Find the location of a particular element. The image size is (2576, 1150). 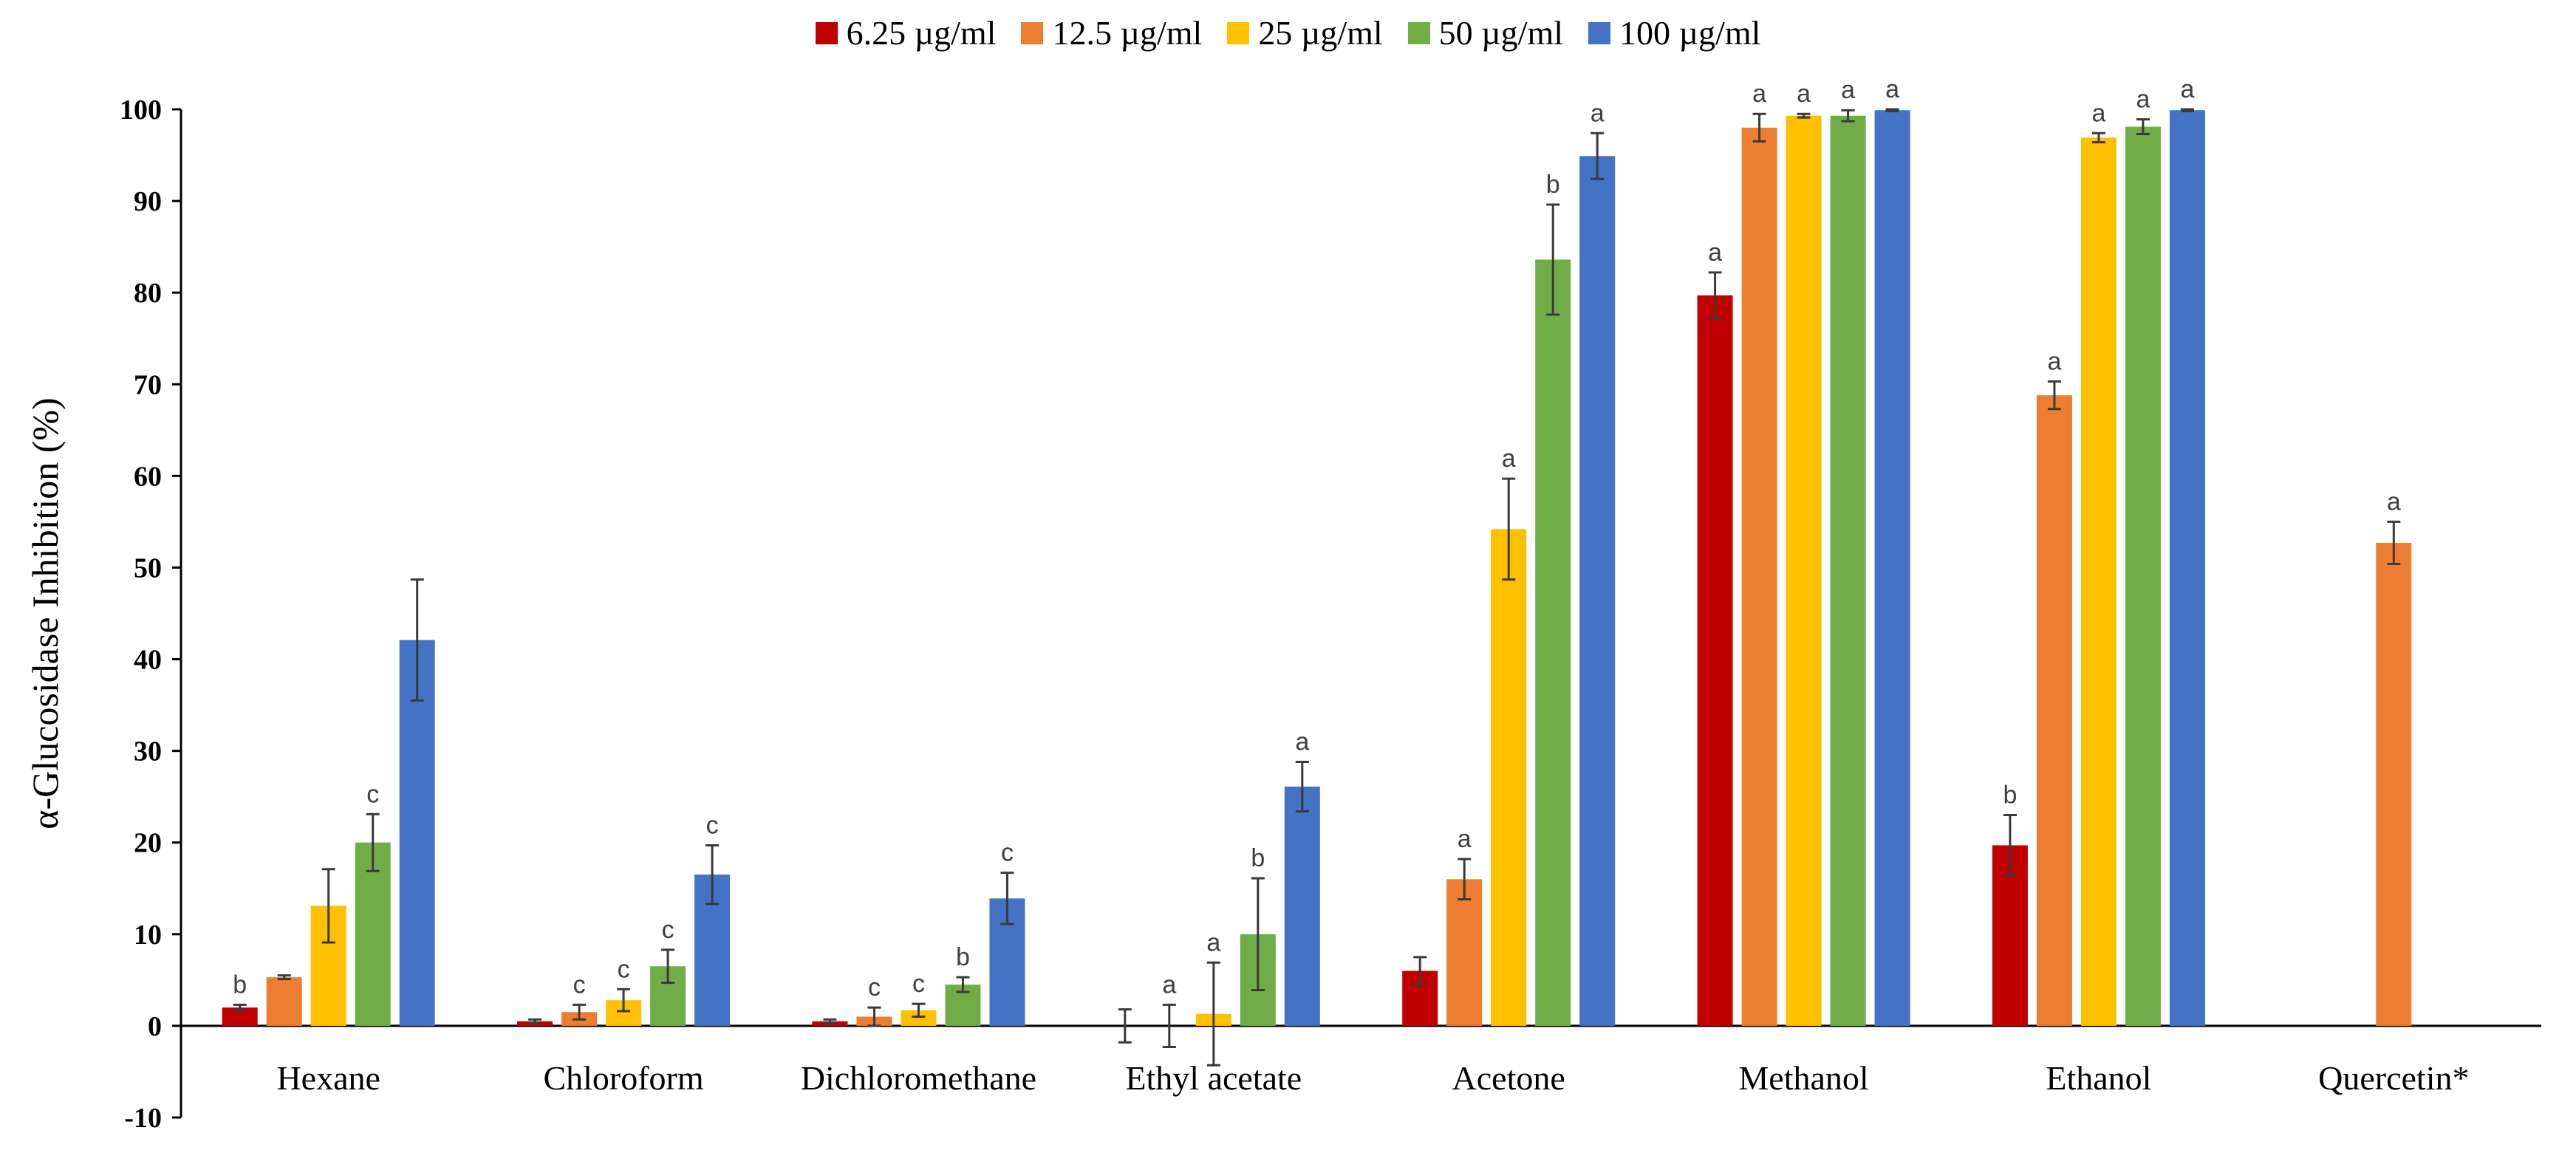

legend-label: 12.5 µg/ml is located at coordinates (1128, 33).